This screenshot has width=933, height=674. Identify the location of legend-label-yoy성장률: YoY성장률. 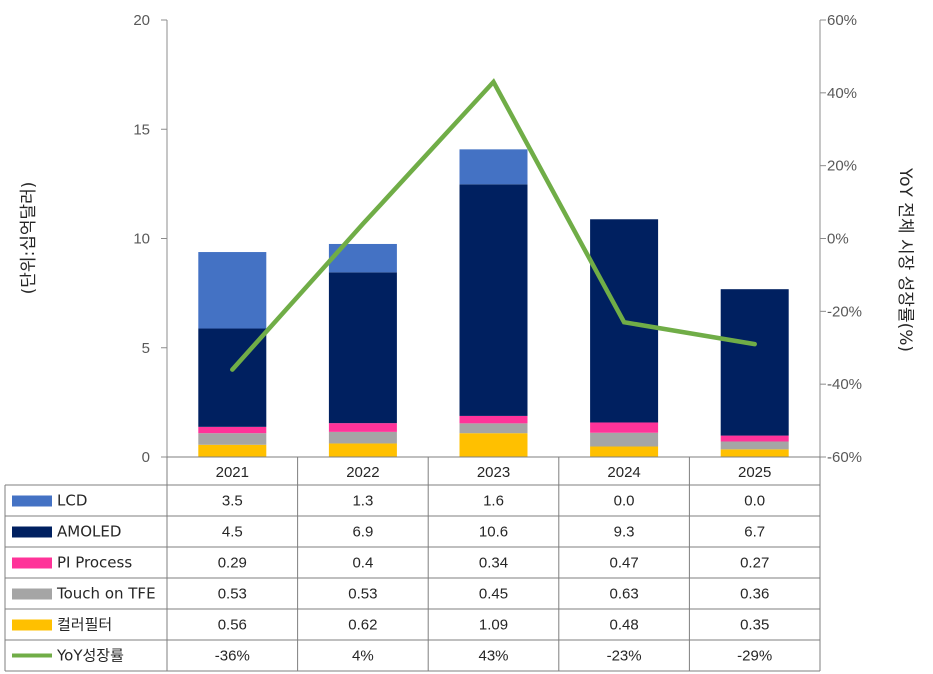
(90, 656).